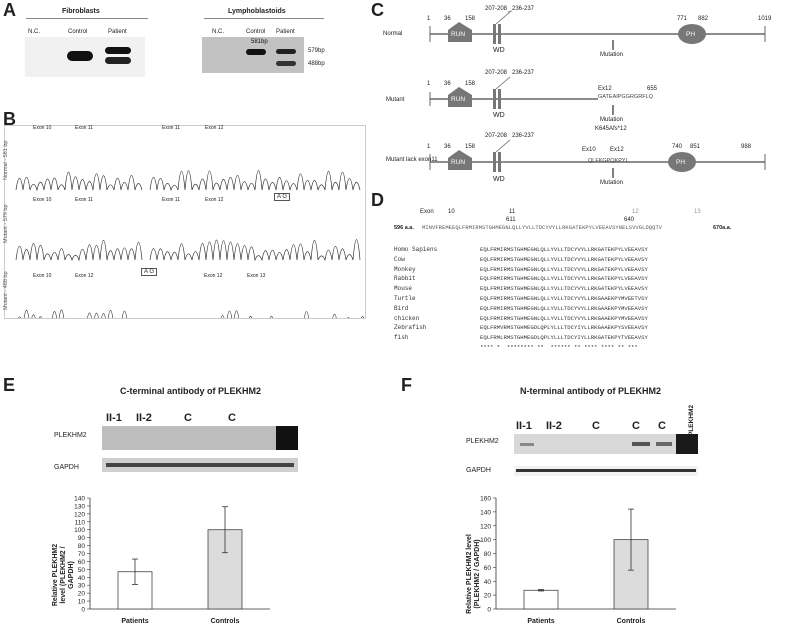  I want to click on ph-domain, so click(692, 34).